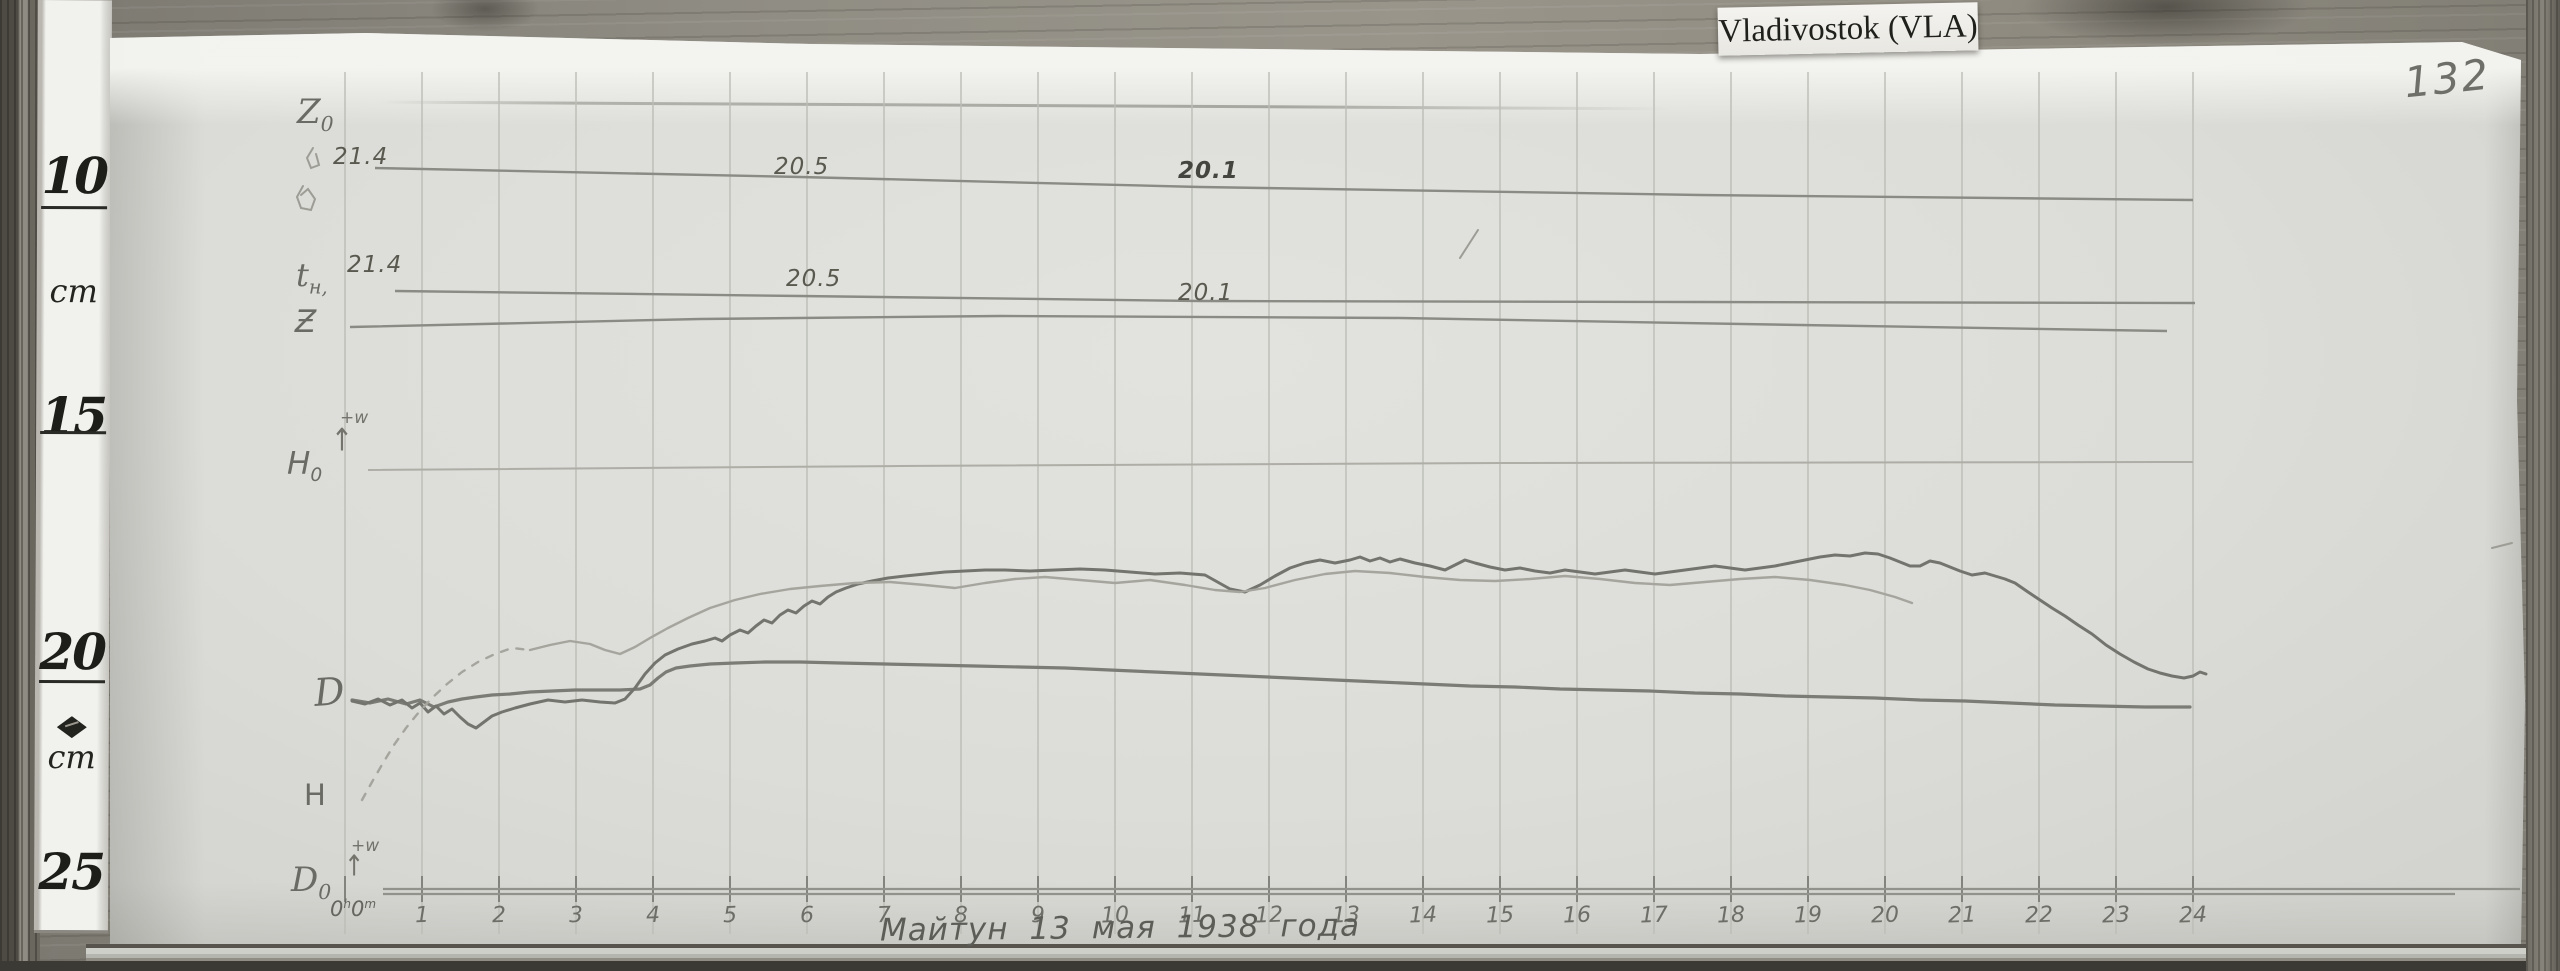 The height and width of the screenshot is (971, 2560). I want to click on x-axis-hour-label: 17, so click(1654, 915).